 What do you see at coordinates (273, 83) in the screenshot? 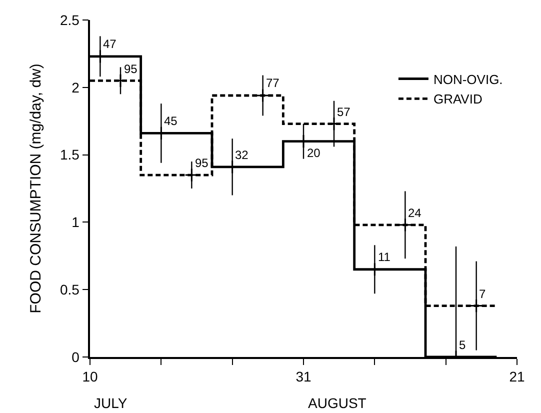
I see `annotation: 77` at bounding box center [273, 83].